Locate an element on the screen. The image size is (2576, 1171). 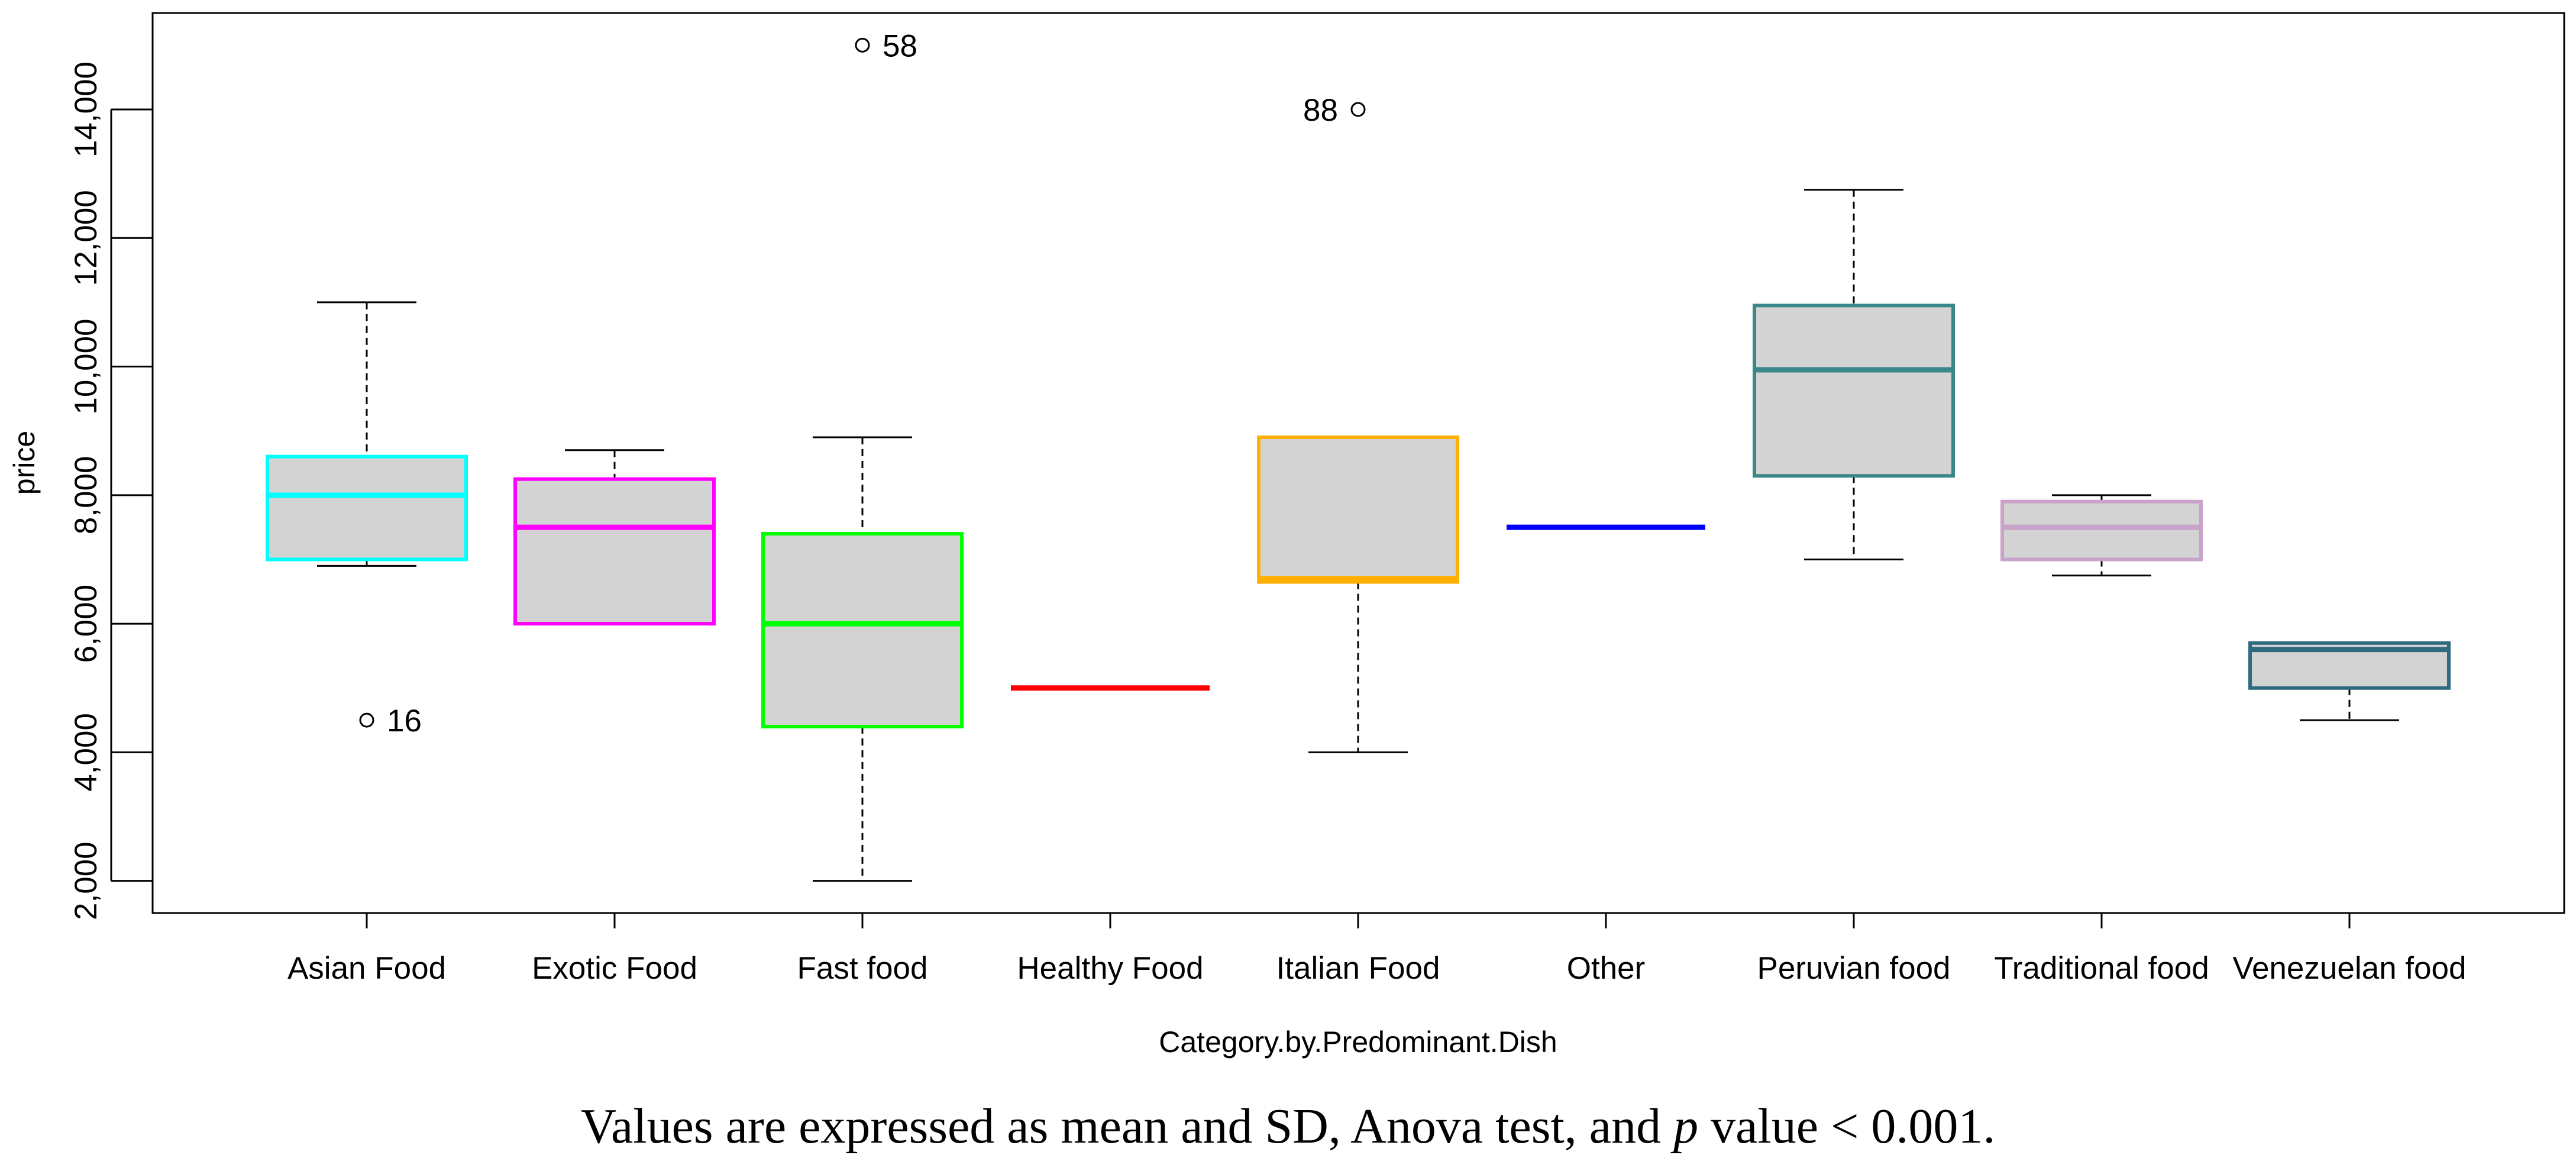
outlier-label: 58 is located at coordinates (900, 45).